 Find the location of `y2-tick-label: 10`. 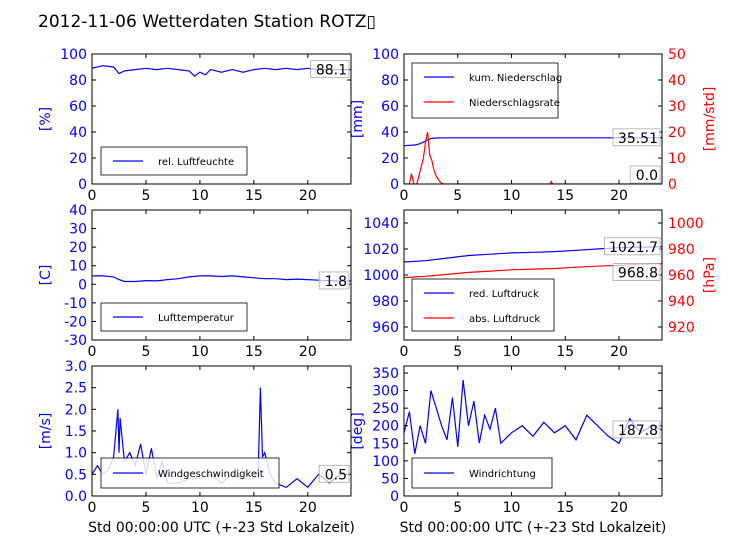

y2-tick-label: 10 is located at coordinates (677, 159).